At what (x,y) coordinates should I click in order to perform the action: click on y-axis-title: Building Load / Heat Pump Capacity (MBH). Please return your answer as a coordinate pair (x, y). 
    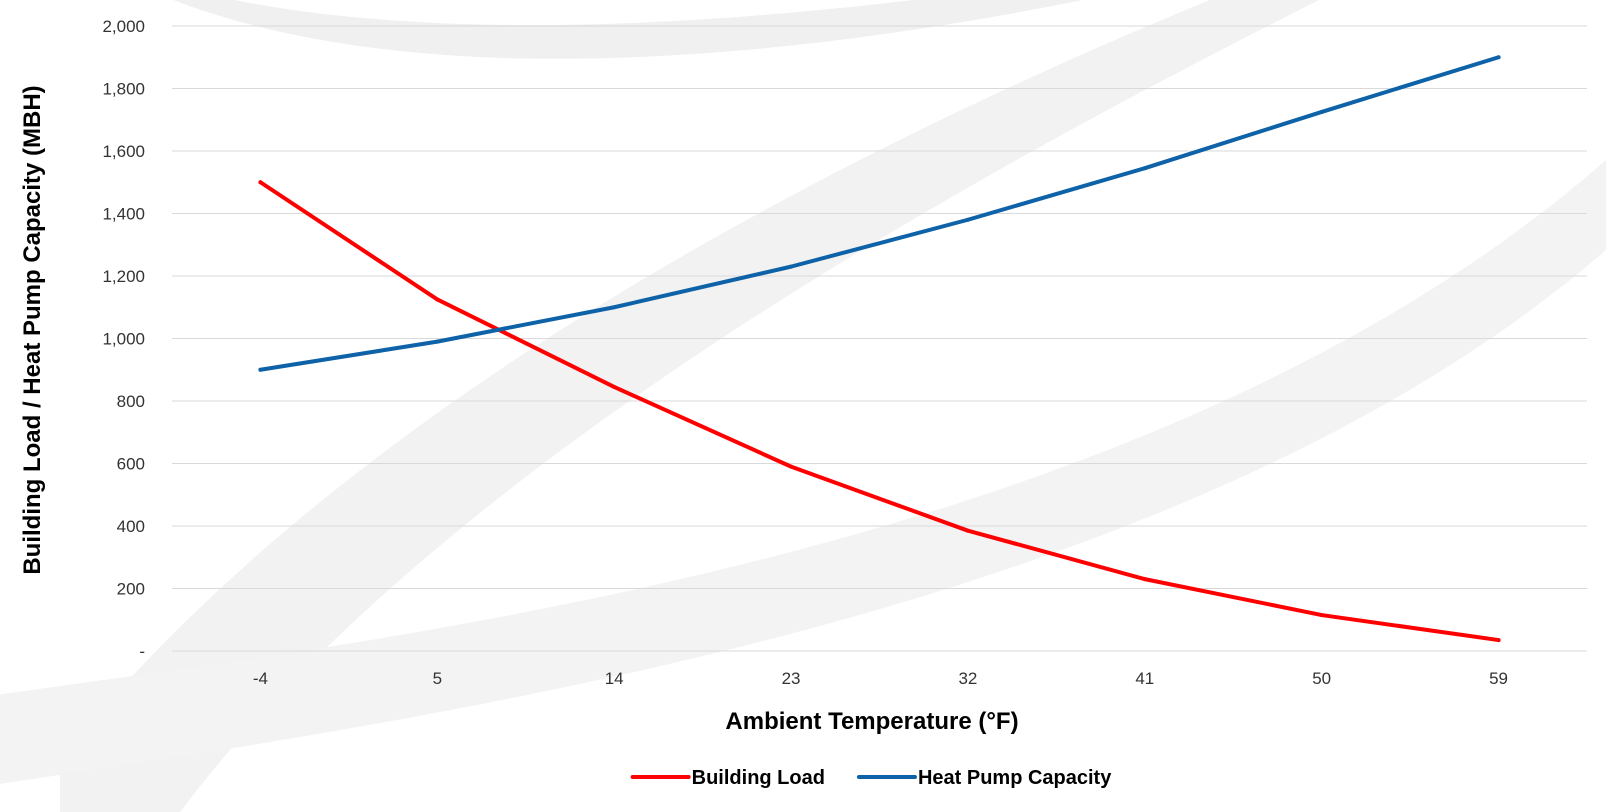
    Looking at the image, I should click on (32, 329).